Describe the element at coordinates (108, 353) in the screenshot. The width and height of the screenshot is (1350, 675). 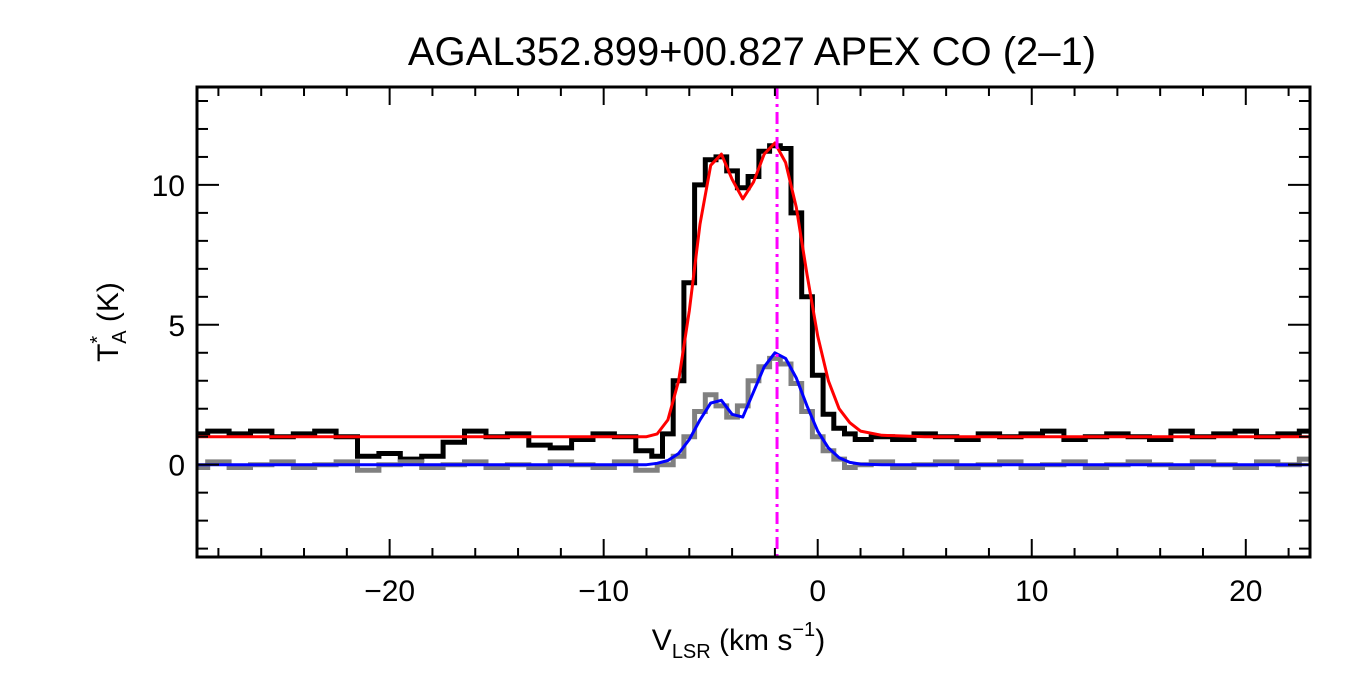
I see `y-axis-label-main: T` at that location.